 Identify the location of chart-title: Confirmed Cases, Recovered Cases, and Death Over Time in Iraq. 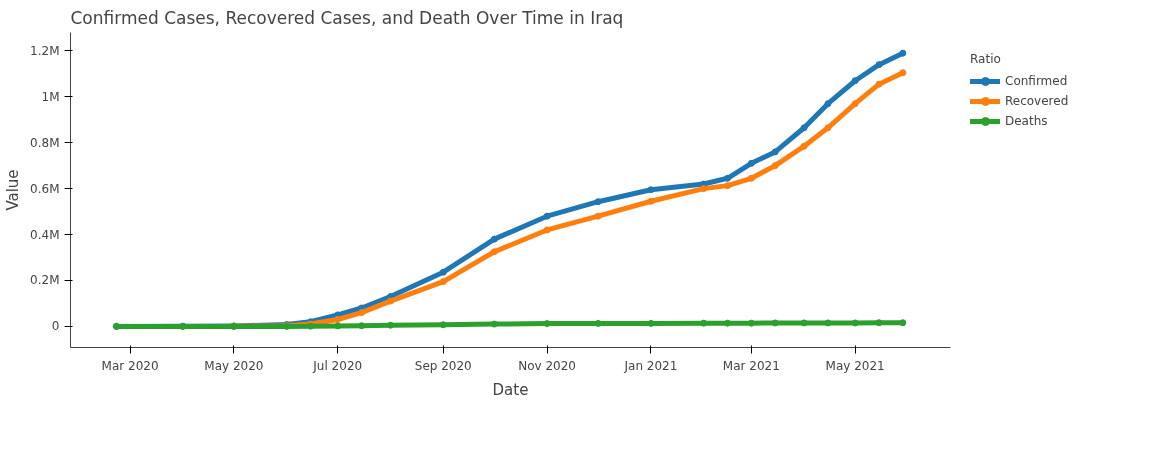
(347, 17).